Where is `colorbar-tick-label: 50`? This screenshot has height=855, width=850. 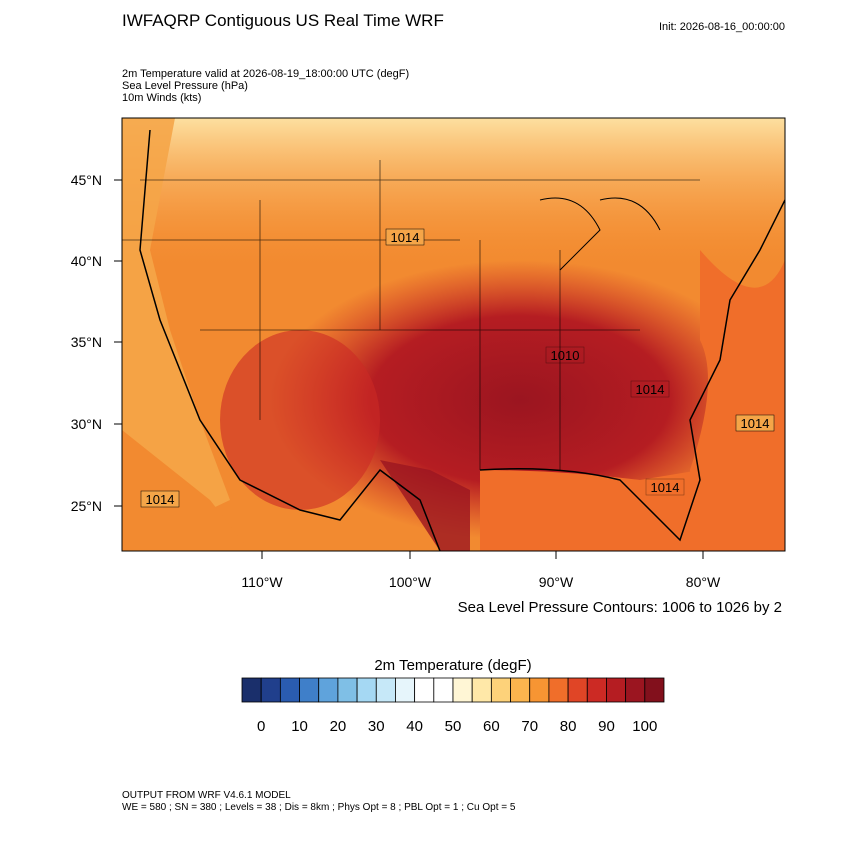 colorbar-tick-label: 50 is located at coordinates (453, 726).